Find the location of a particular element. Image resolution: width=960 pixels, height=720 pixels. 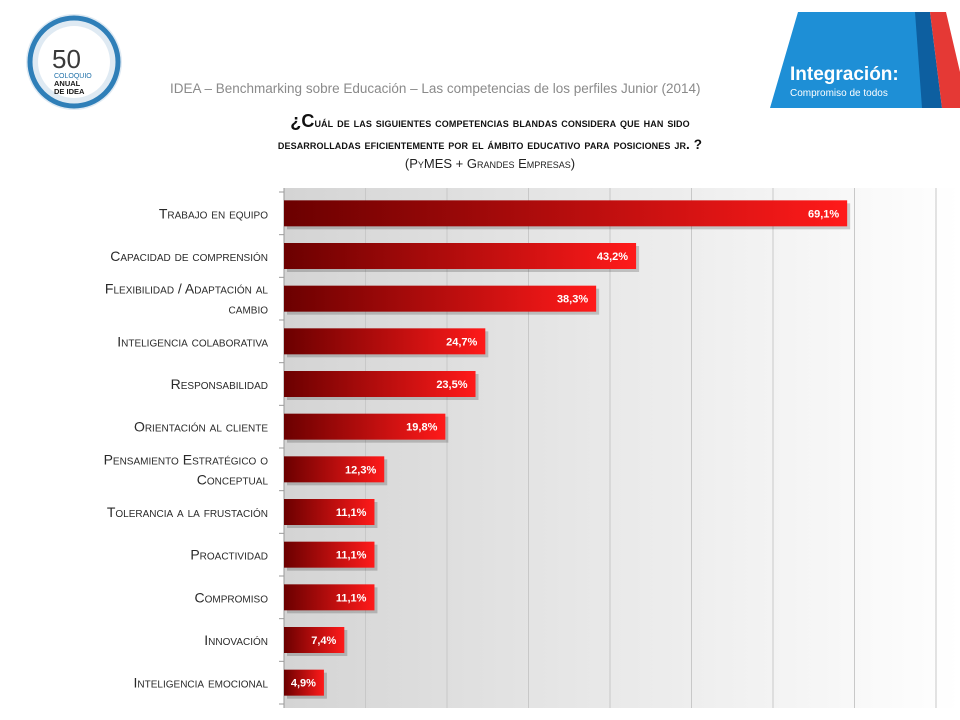

category-label-line: Orientación al cliente is located at coordinates (201, 427).